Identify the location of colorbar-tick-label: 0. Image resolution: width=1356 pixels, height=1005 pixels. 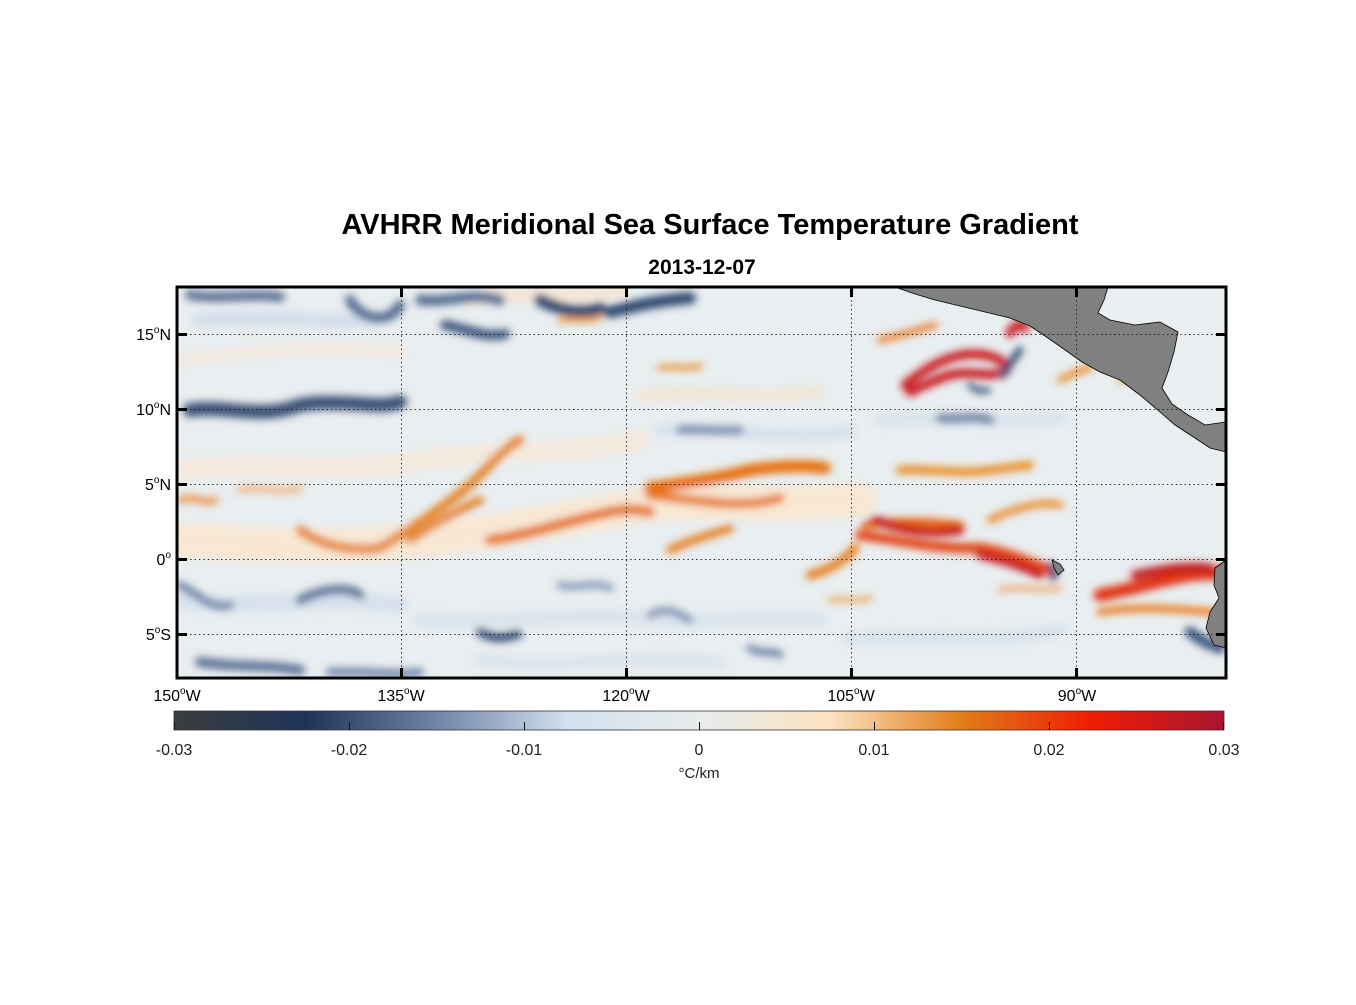
(699, 750).